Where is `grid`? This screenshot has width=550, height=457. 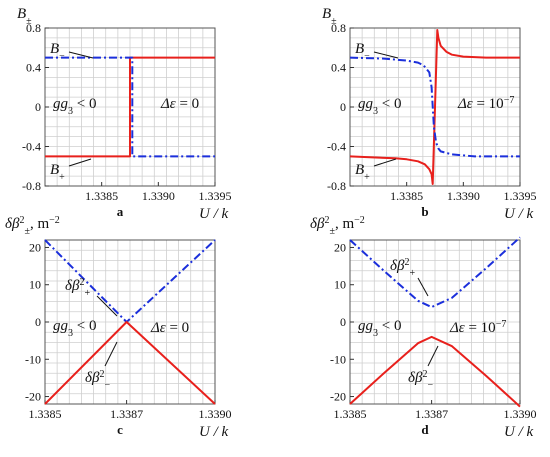 grid is located at coordinates (435, 322).